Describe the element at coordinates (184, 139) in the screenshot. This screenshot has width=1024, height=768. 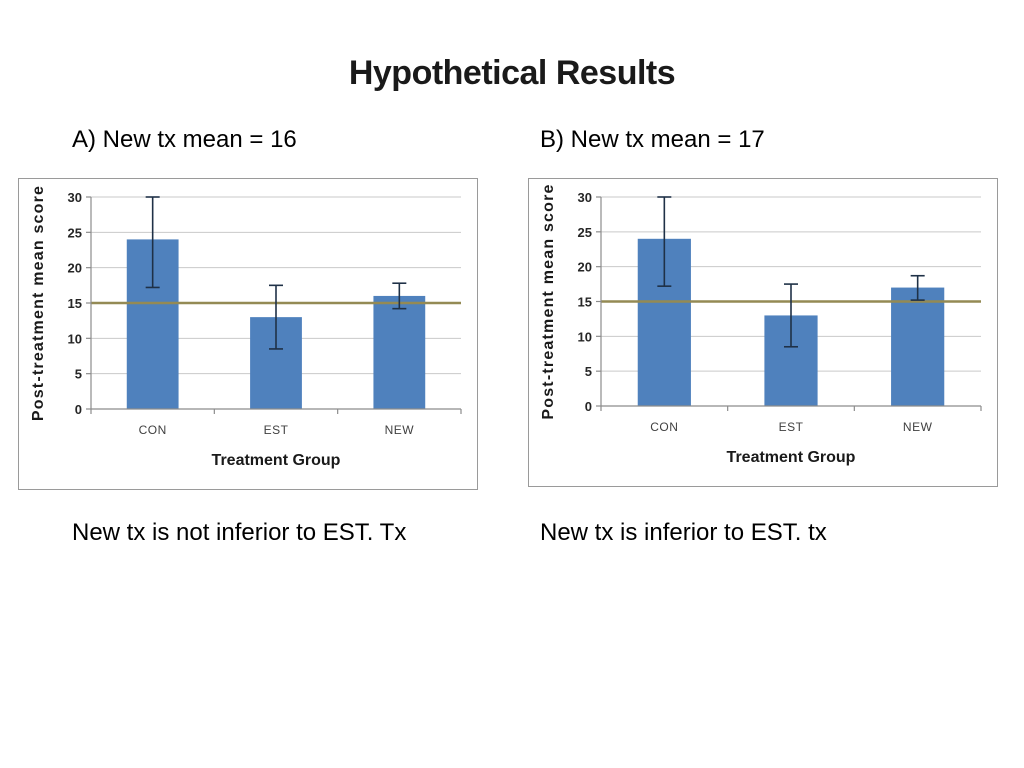
I see `panel-a-heading: A) New tx mean = 16` at that location.